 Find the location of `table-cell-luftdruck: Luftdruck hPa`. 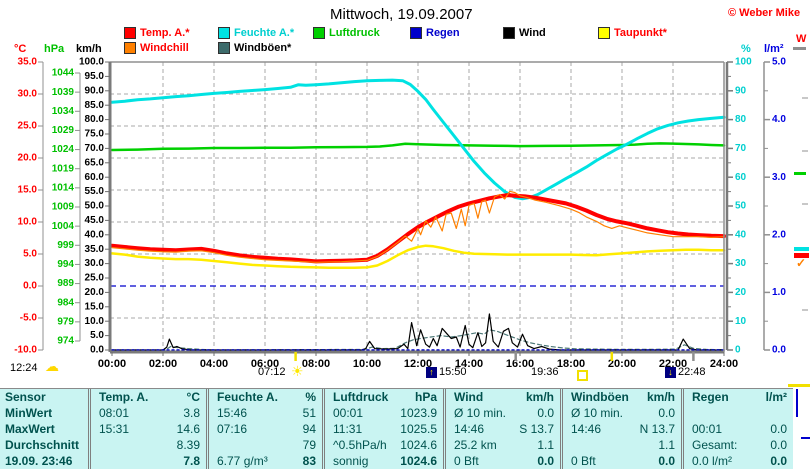

table-cell-luftdruck: Luftdruck hPa is located at coordinates (382, 397).